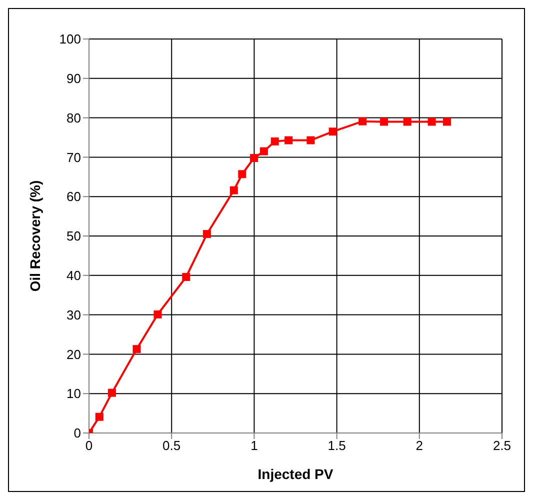 The height and width of the screenshot is (500, 533). What do you see at coordinates (73, 314) in the screenshot?
I see `y-tick-label: 30` at bounding box center [73, 314].